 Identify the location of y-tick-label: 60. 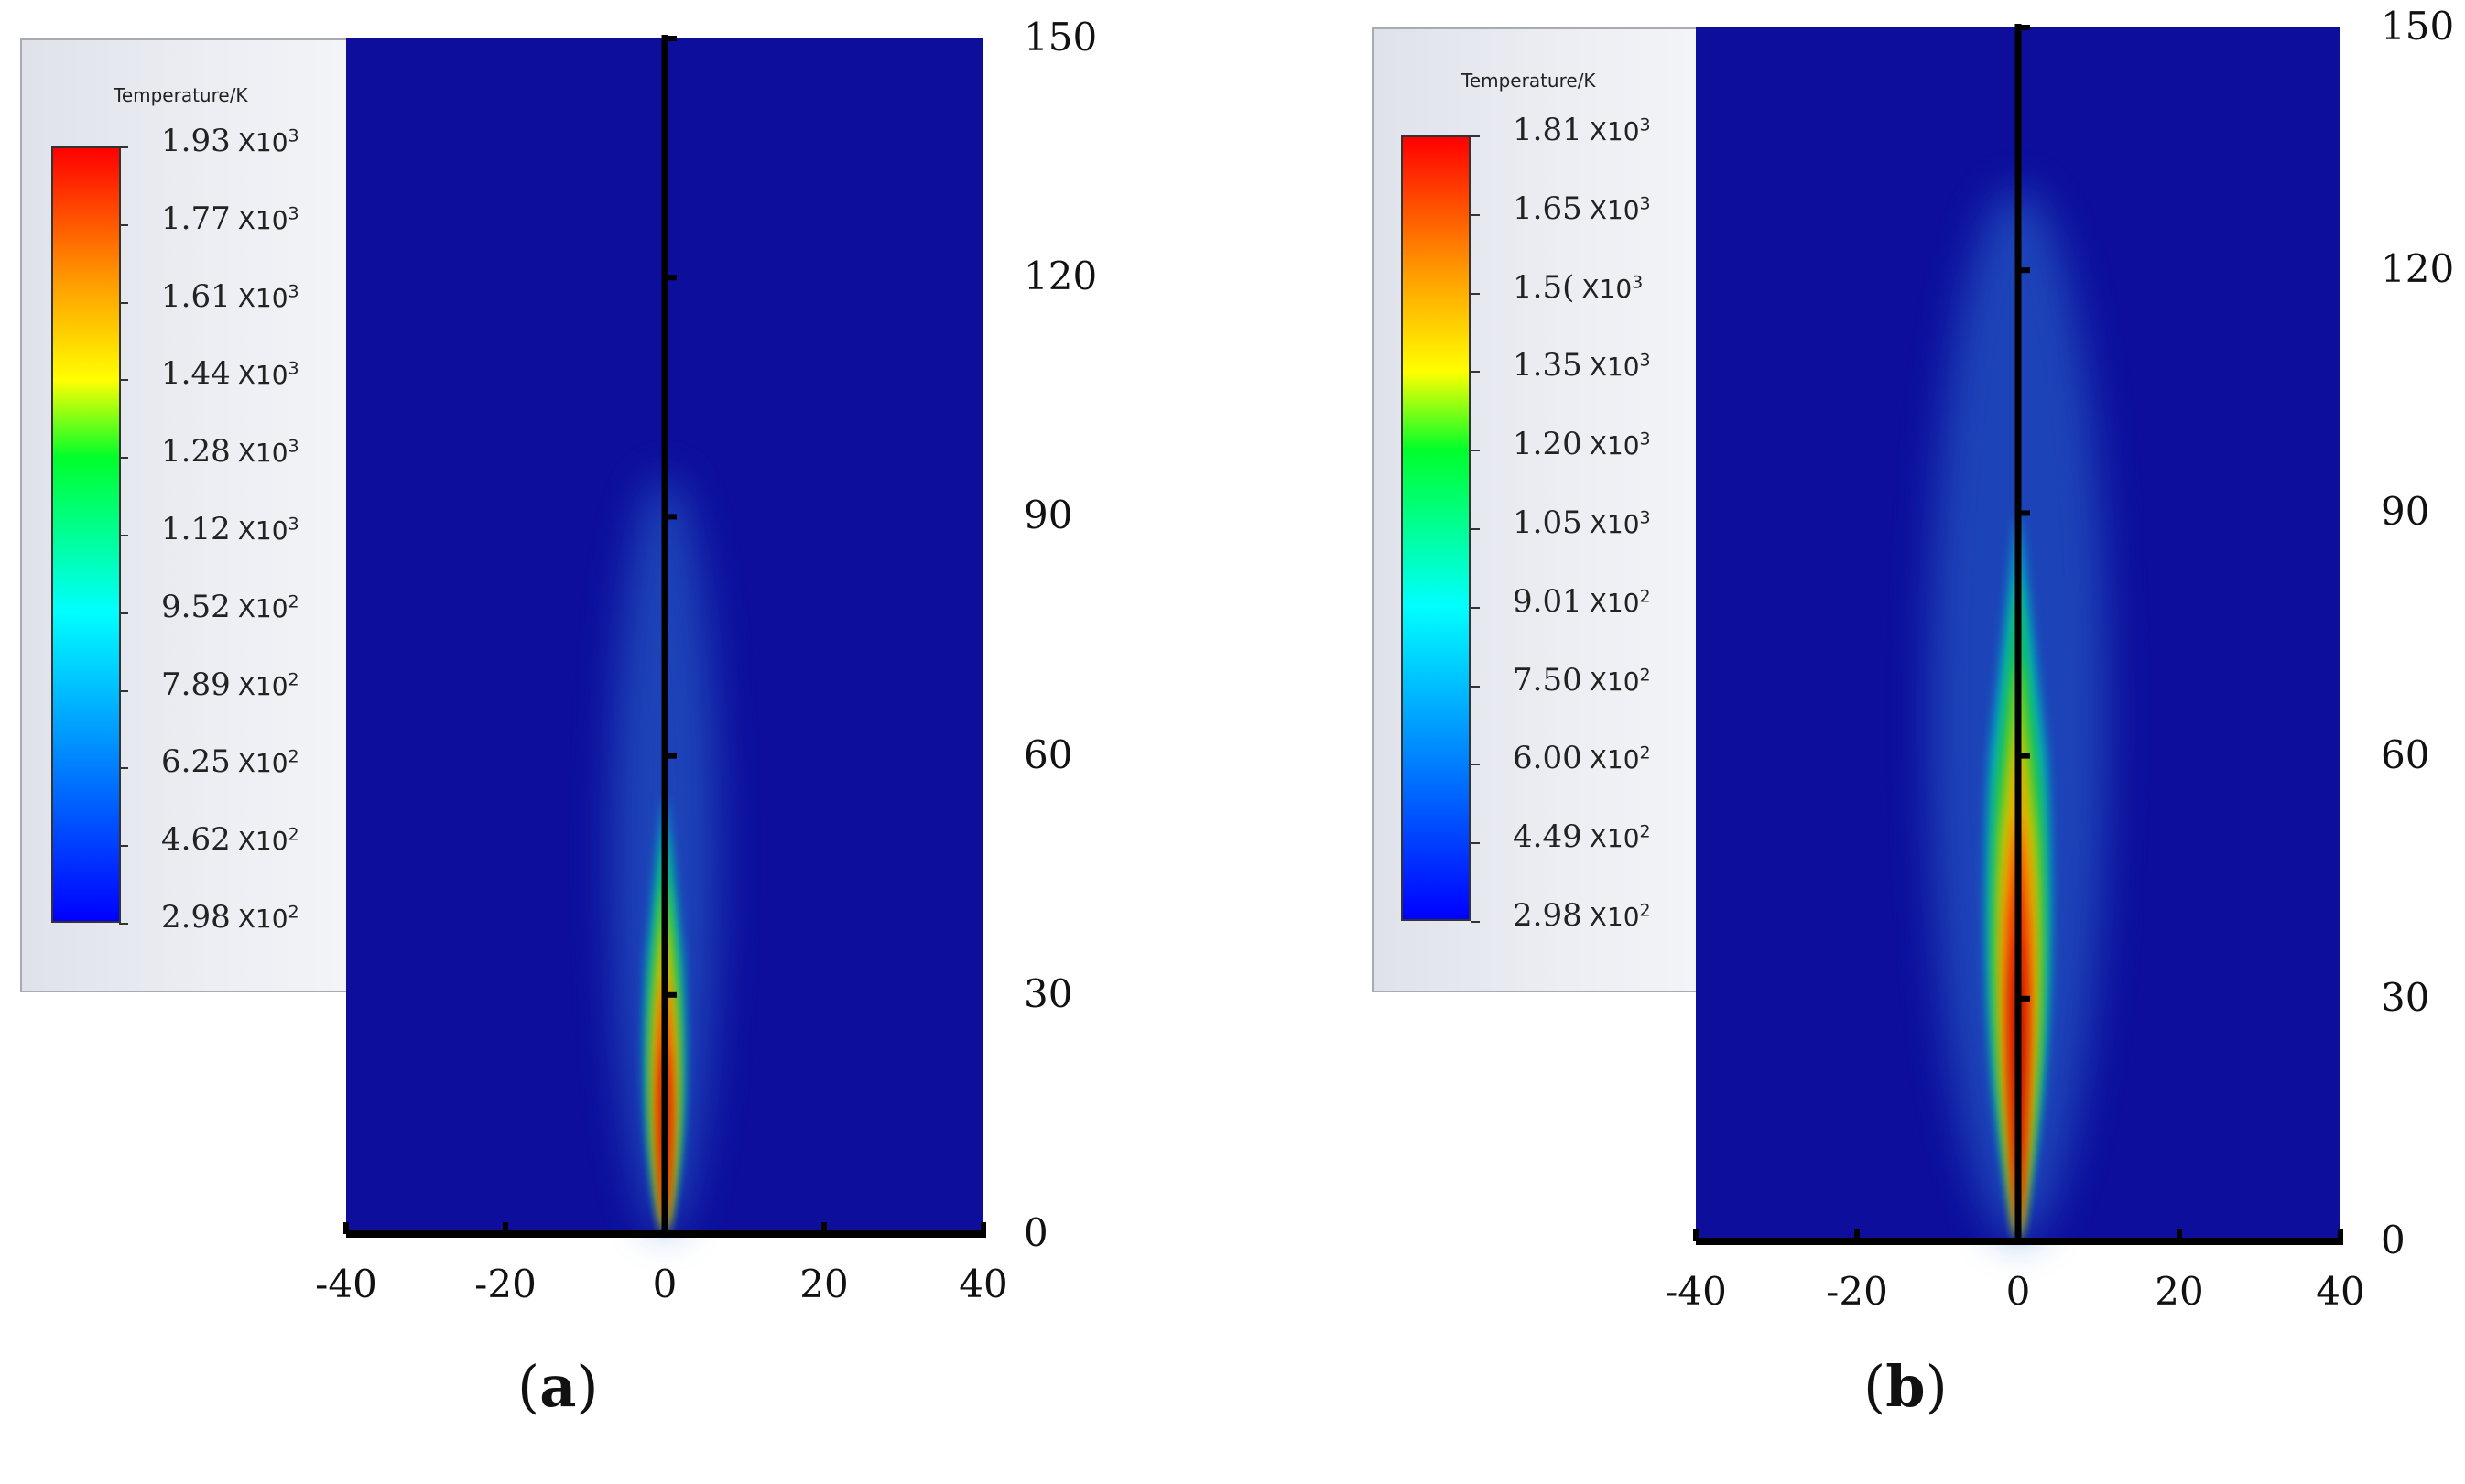
(2405, 754).